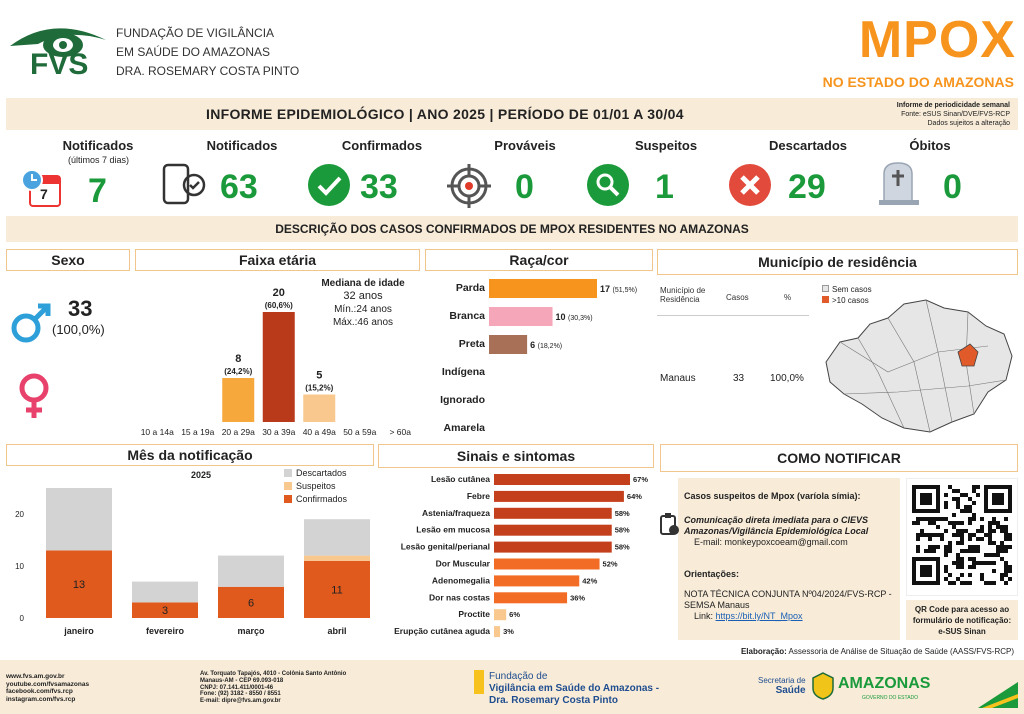 This screenshot has height=714, width=1024. Describe the element at coordinates (34, 399) in the screenshot. I see `female-icon` at that location.